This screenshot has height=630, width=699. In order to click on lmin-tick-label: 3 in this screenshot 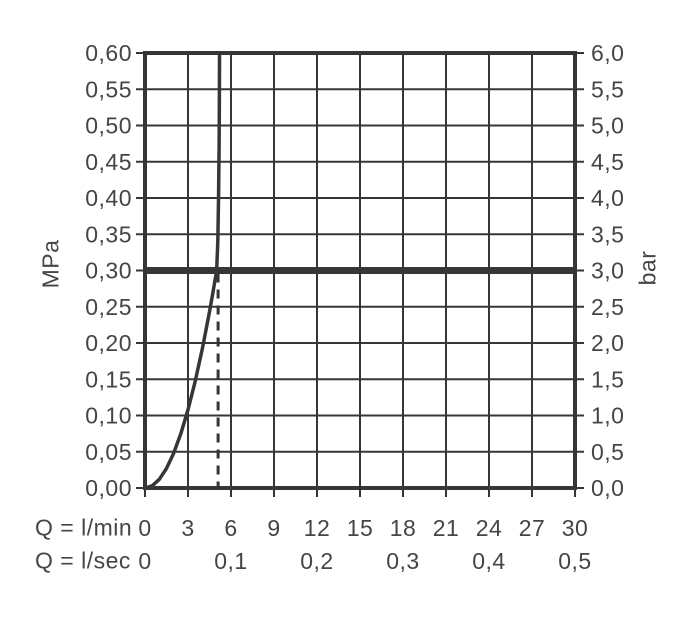, I will do `click(187, 528)`.